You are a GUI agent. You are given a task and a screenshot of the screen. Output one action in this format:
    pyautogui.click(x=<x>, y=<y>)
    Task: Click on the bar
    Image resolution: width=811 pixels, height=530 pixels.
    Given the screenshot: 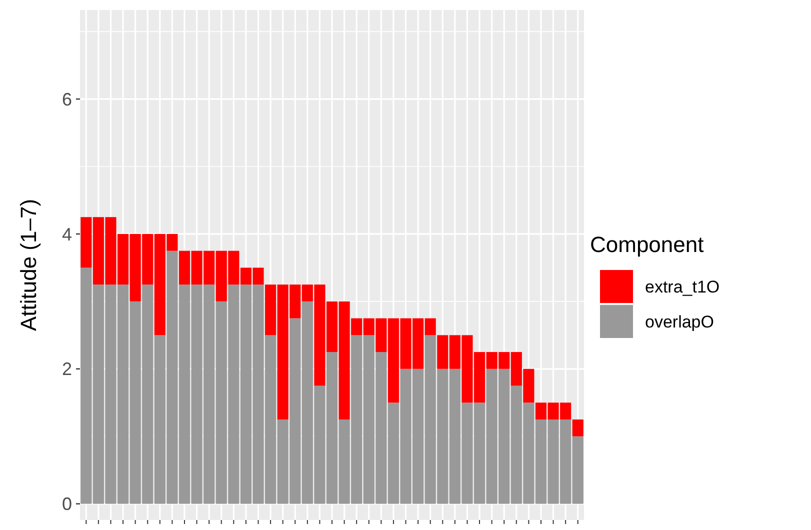 What is the action you would take?
    pyautogui.click(x=578, y=427)
    